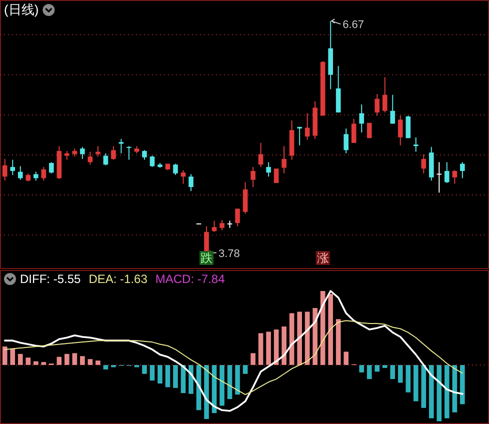 The image size is (489, 424). I want to click on annotation: 6.67, so click(353, 25).